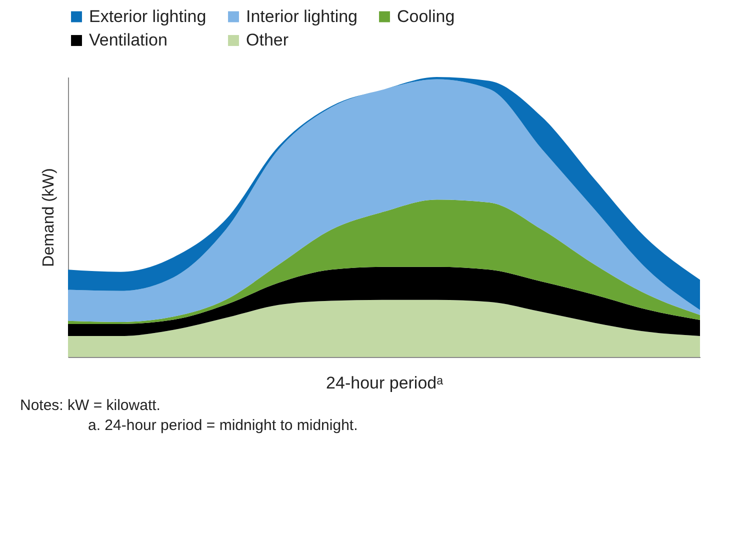 The width and height of the screenshot is (756, 533). What do you see at coordinates (91, 406) in the screenshot?
I see `text: Notes: kW = kilowatt.` at bounding box center [91, 406].